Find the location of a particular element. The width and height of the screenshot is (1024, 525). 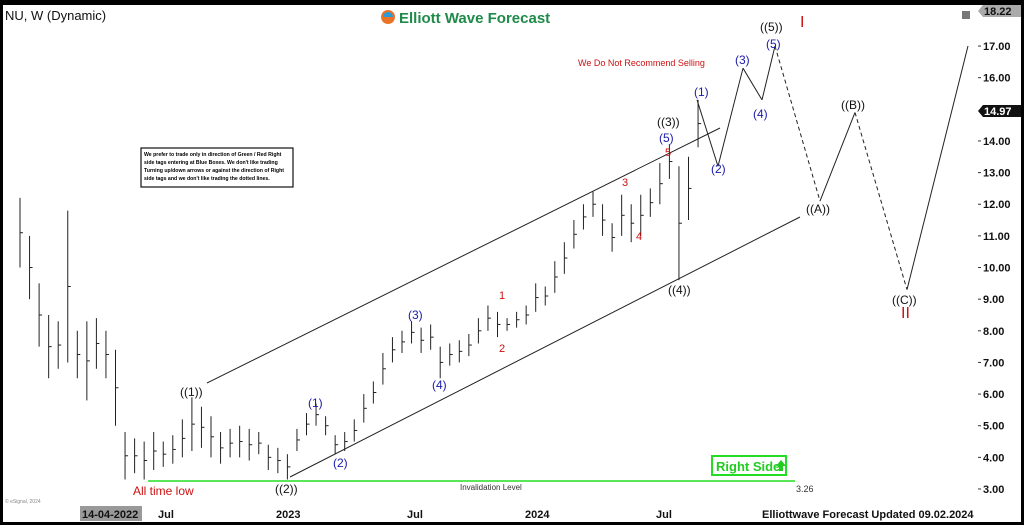

y-tick-label: 12.00 is located at coordinates (997, 205).